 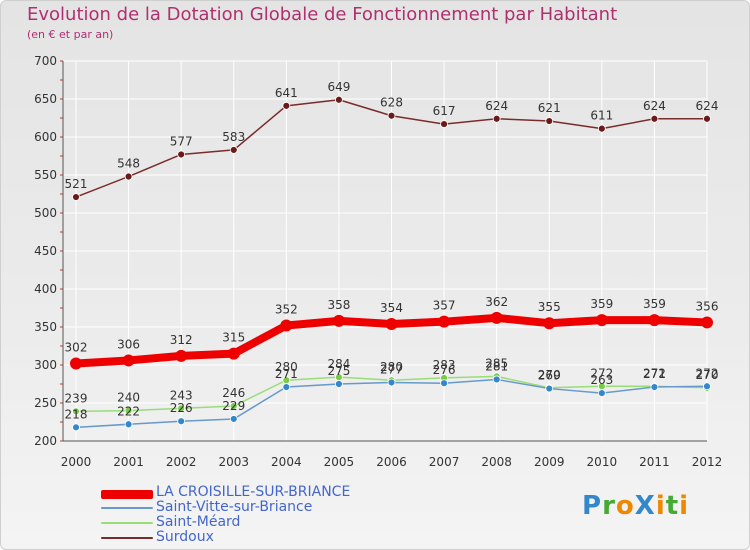 I want to click on data-label: 284, so click(x=338, y=364).